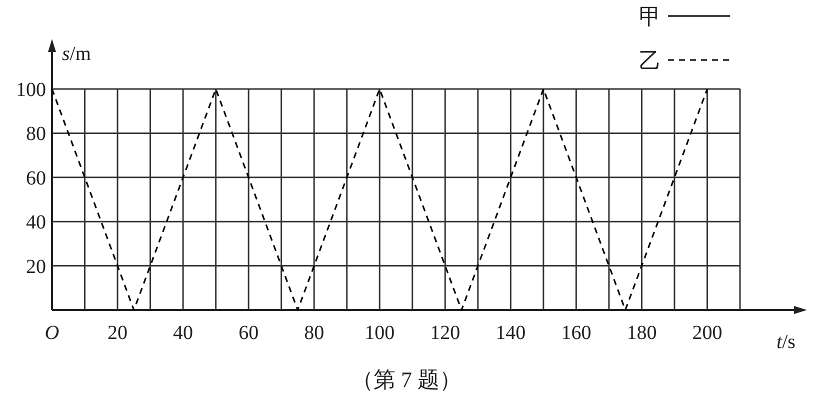 This screenshot has height=408, width=813. What do you see at coordinates (314, 333) in the screenshot?
I see `x-tick-label: 80` at bounding box center [314, 333].